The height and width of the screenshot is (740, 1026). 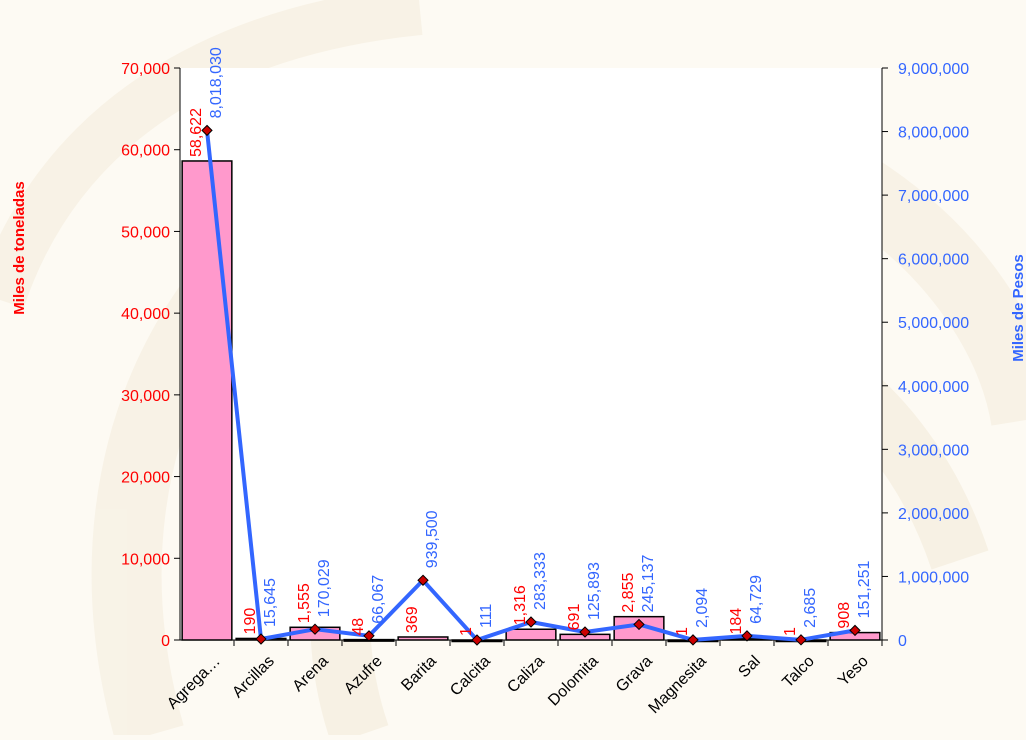 I want to click on bar-data-label: 369, so click(x=412, y=619).